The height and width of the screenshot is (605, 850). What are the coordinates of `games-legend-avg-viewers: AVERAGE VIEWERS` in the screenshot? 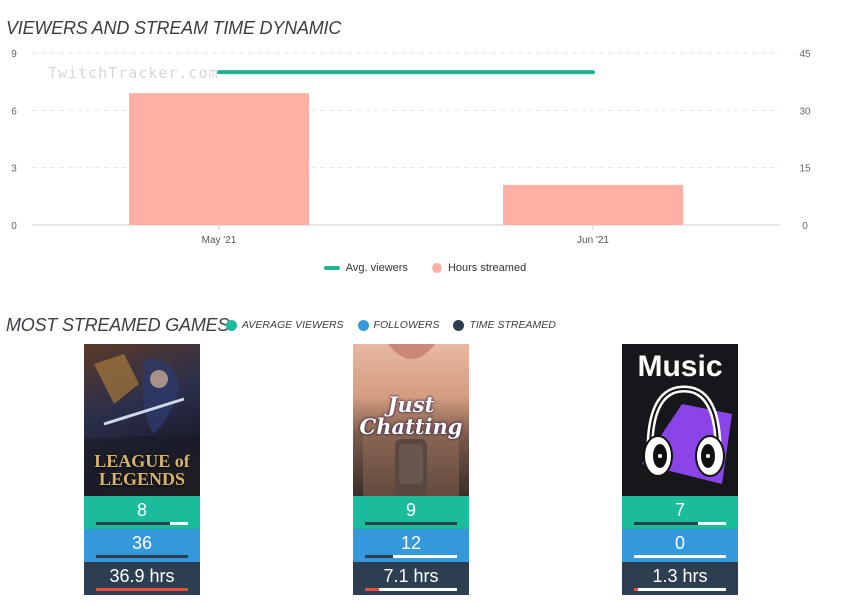 It's located at (285, 325).